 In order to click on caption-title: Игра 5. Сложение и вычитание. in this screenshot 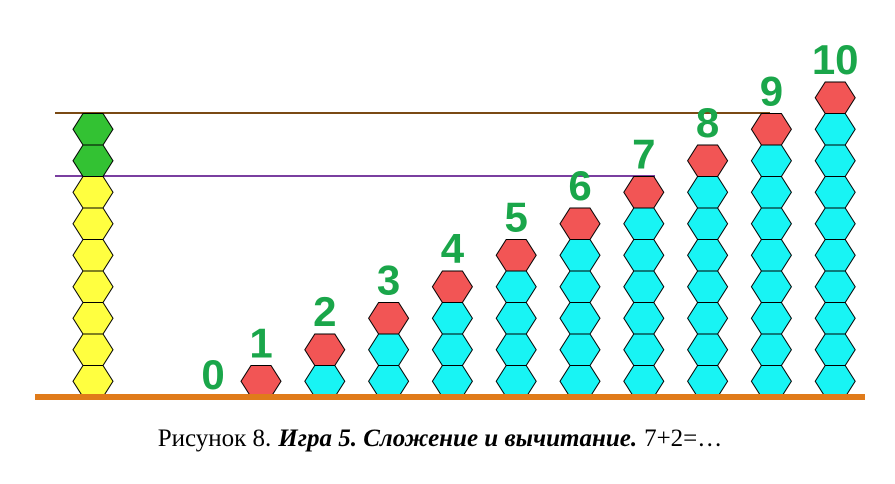, I will do `click(457, 438)`.